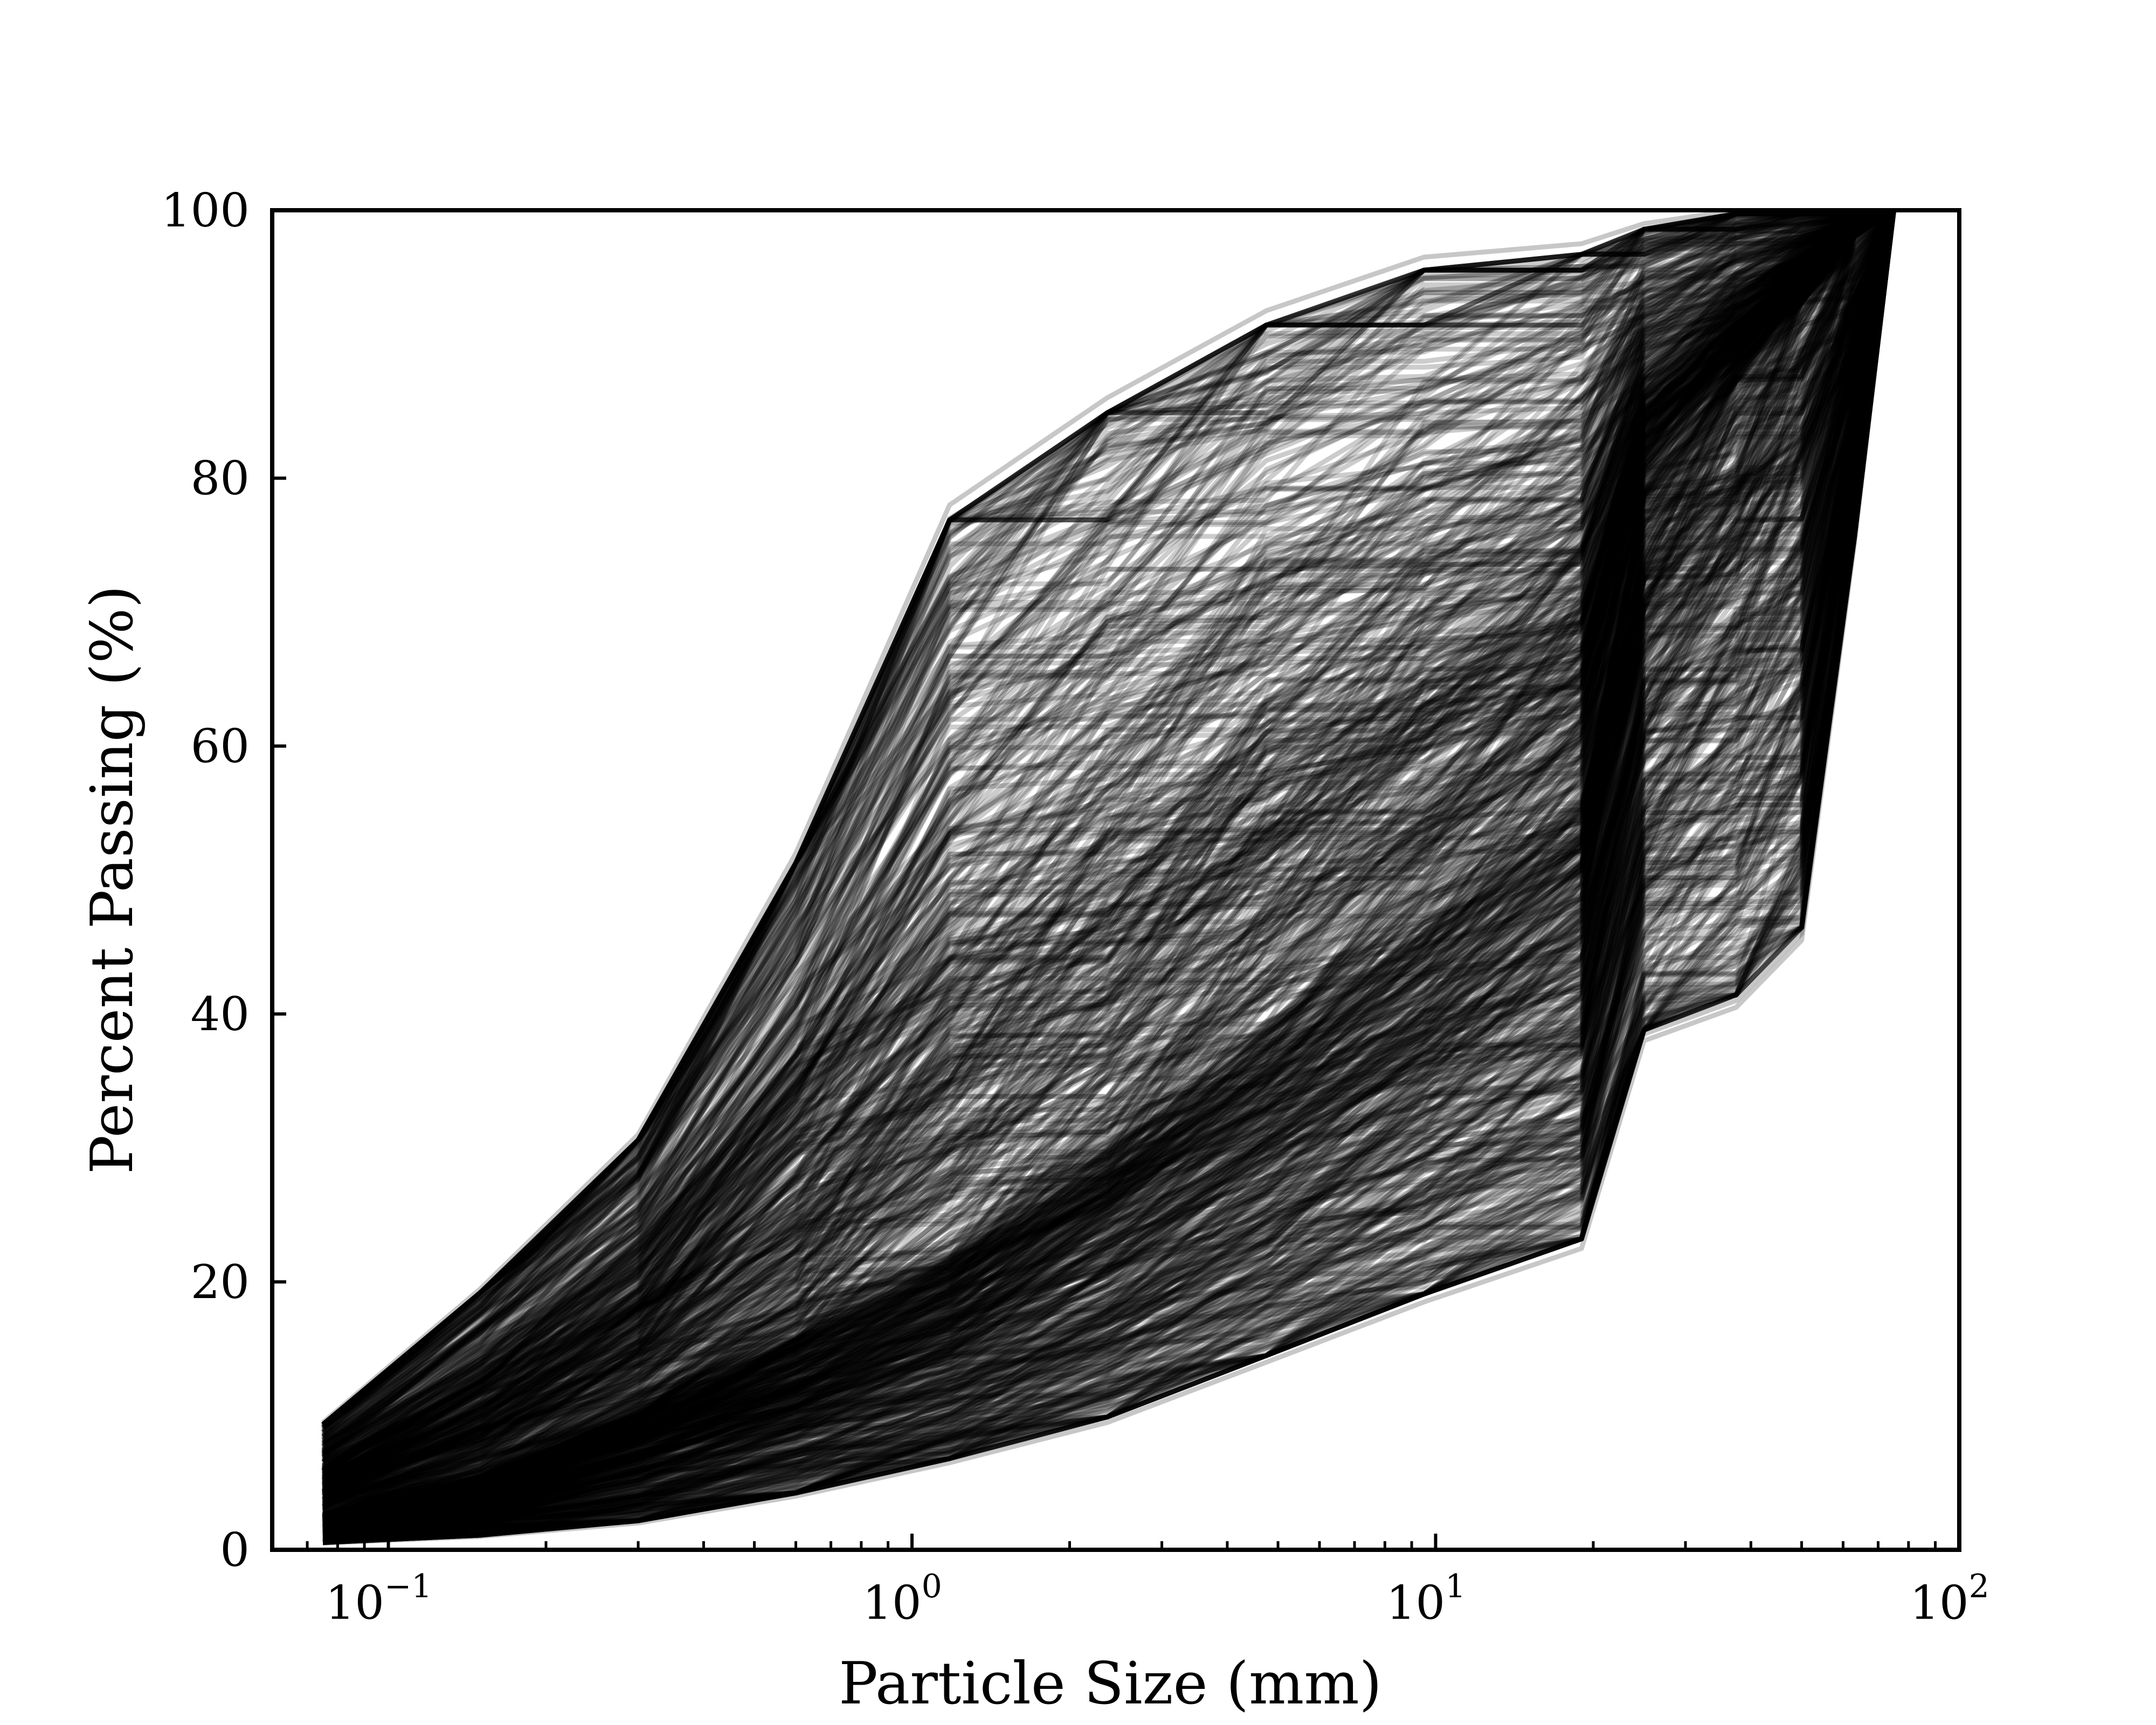 This screenshot has width=2156, height=1725. Describe the element at coordinates (220, 479) in the screenshot. I see `y-tick-label: 80` at that location.